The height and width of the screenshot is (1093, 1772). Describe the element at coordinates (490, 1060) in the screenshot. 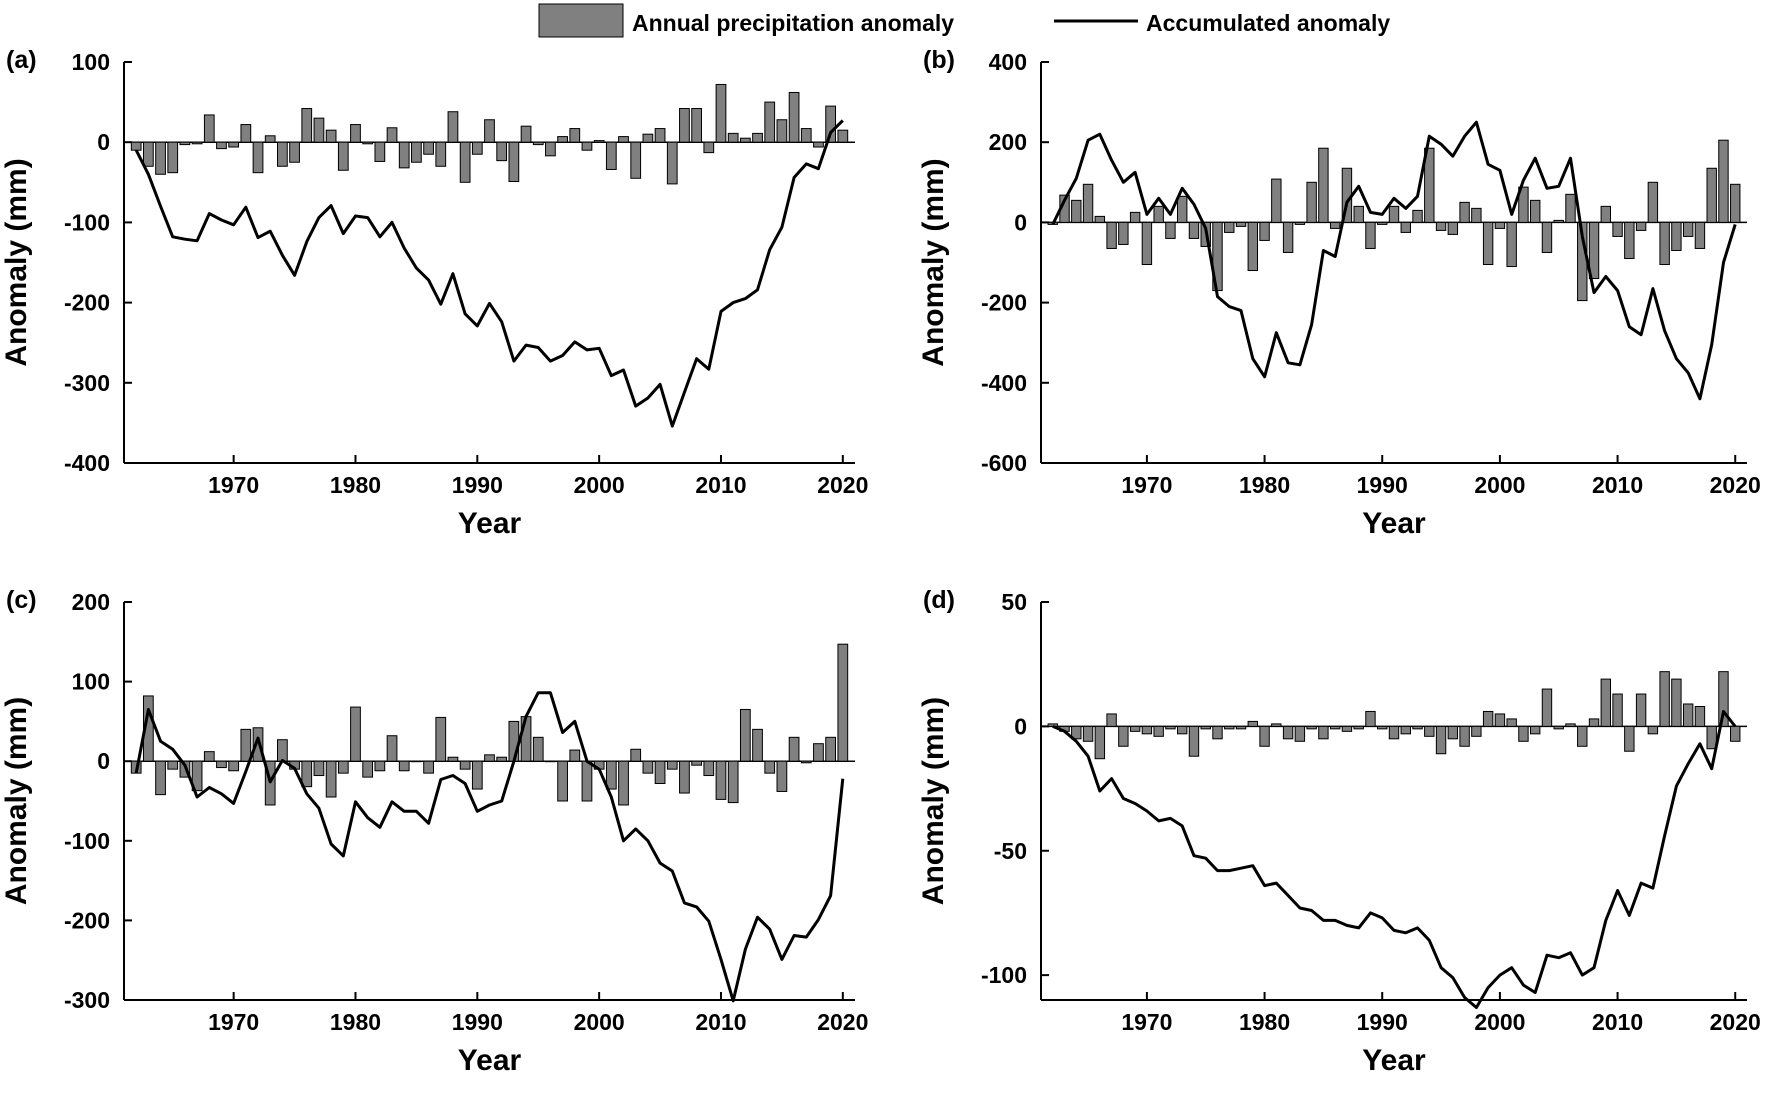

I see `x-axis-title: Year` at that location.